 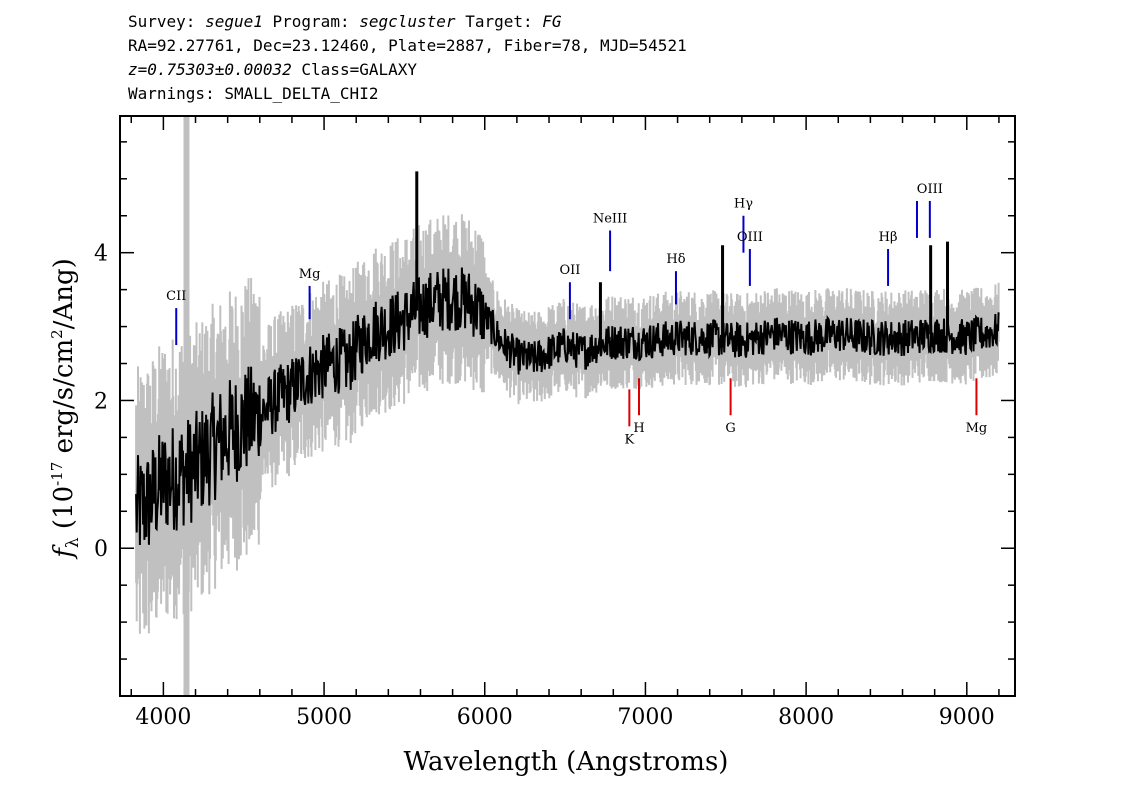 What do you see at coordinates (645, 717) in the screenshot?
I see `x-tick-label: 7000` at bounding box center [645, 717].